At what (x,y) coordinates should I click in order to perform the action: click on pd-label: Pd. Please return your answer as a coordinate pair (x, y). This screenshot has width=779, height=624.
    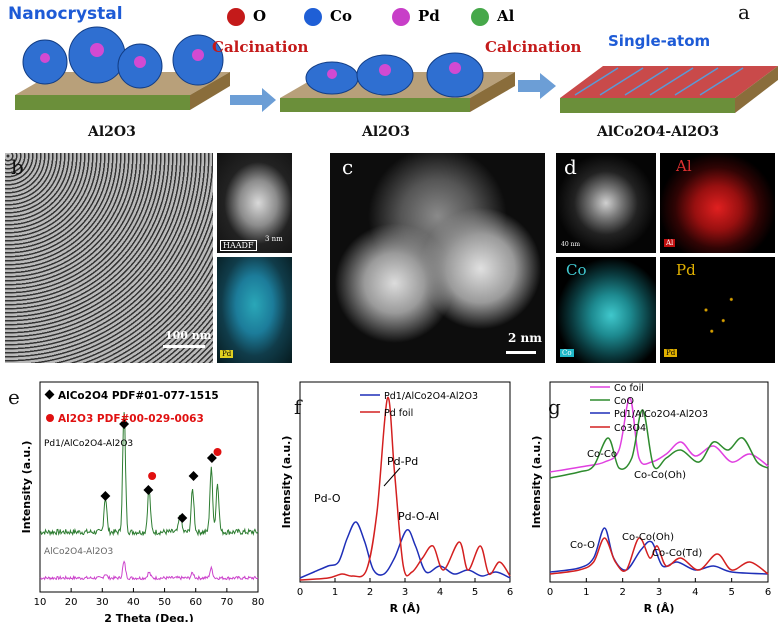
    Looking at the image, I should click on (686, 270).